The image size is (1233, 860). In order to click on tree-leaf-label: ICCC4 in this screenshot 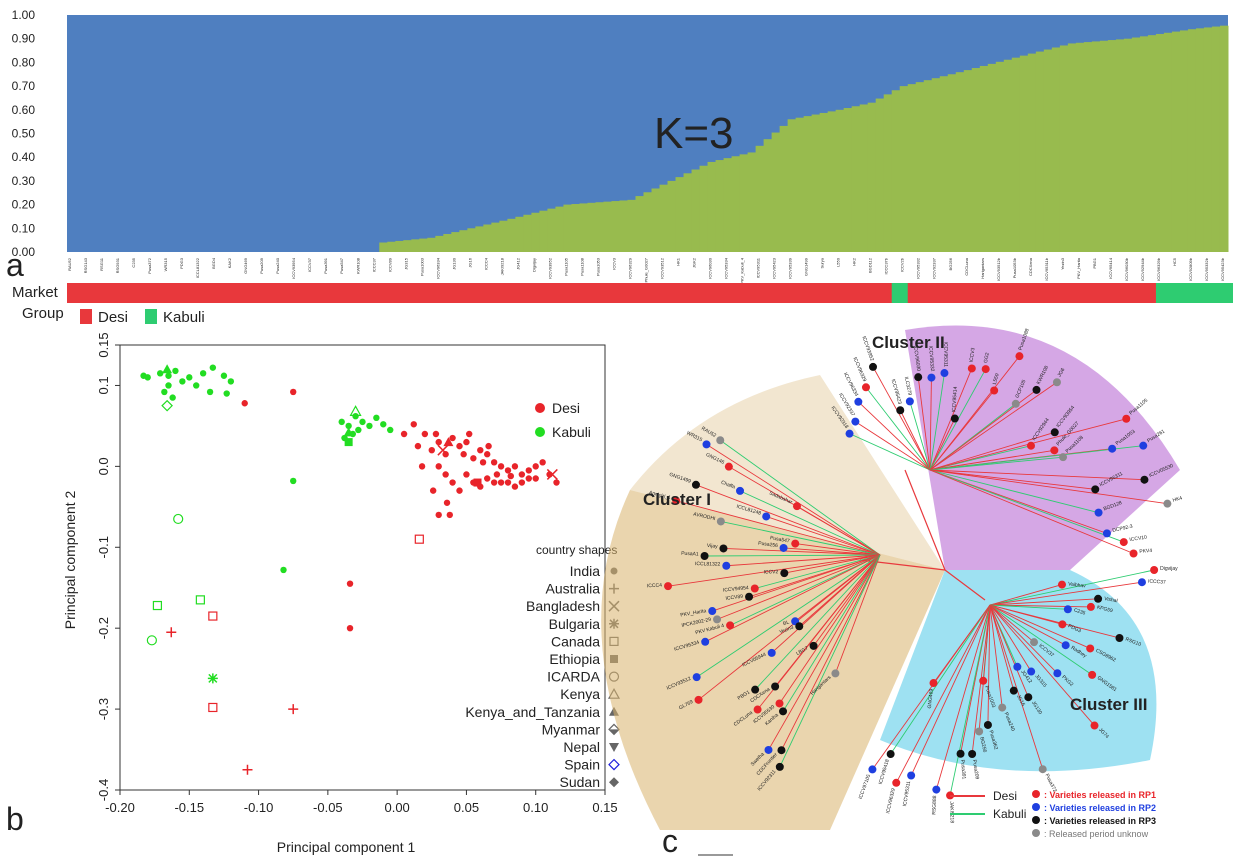, I will do `click(655, 585)`.